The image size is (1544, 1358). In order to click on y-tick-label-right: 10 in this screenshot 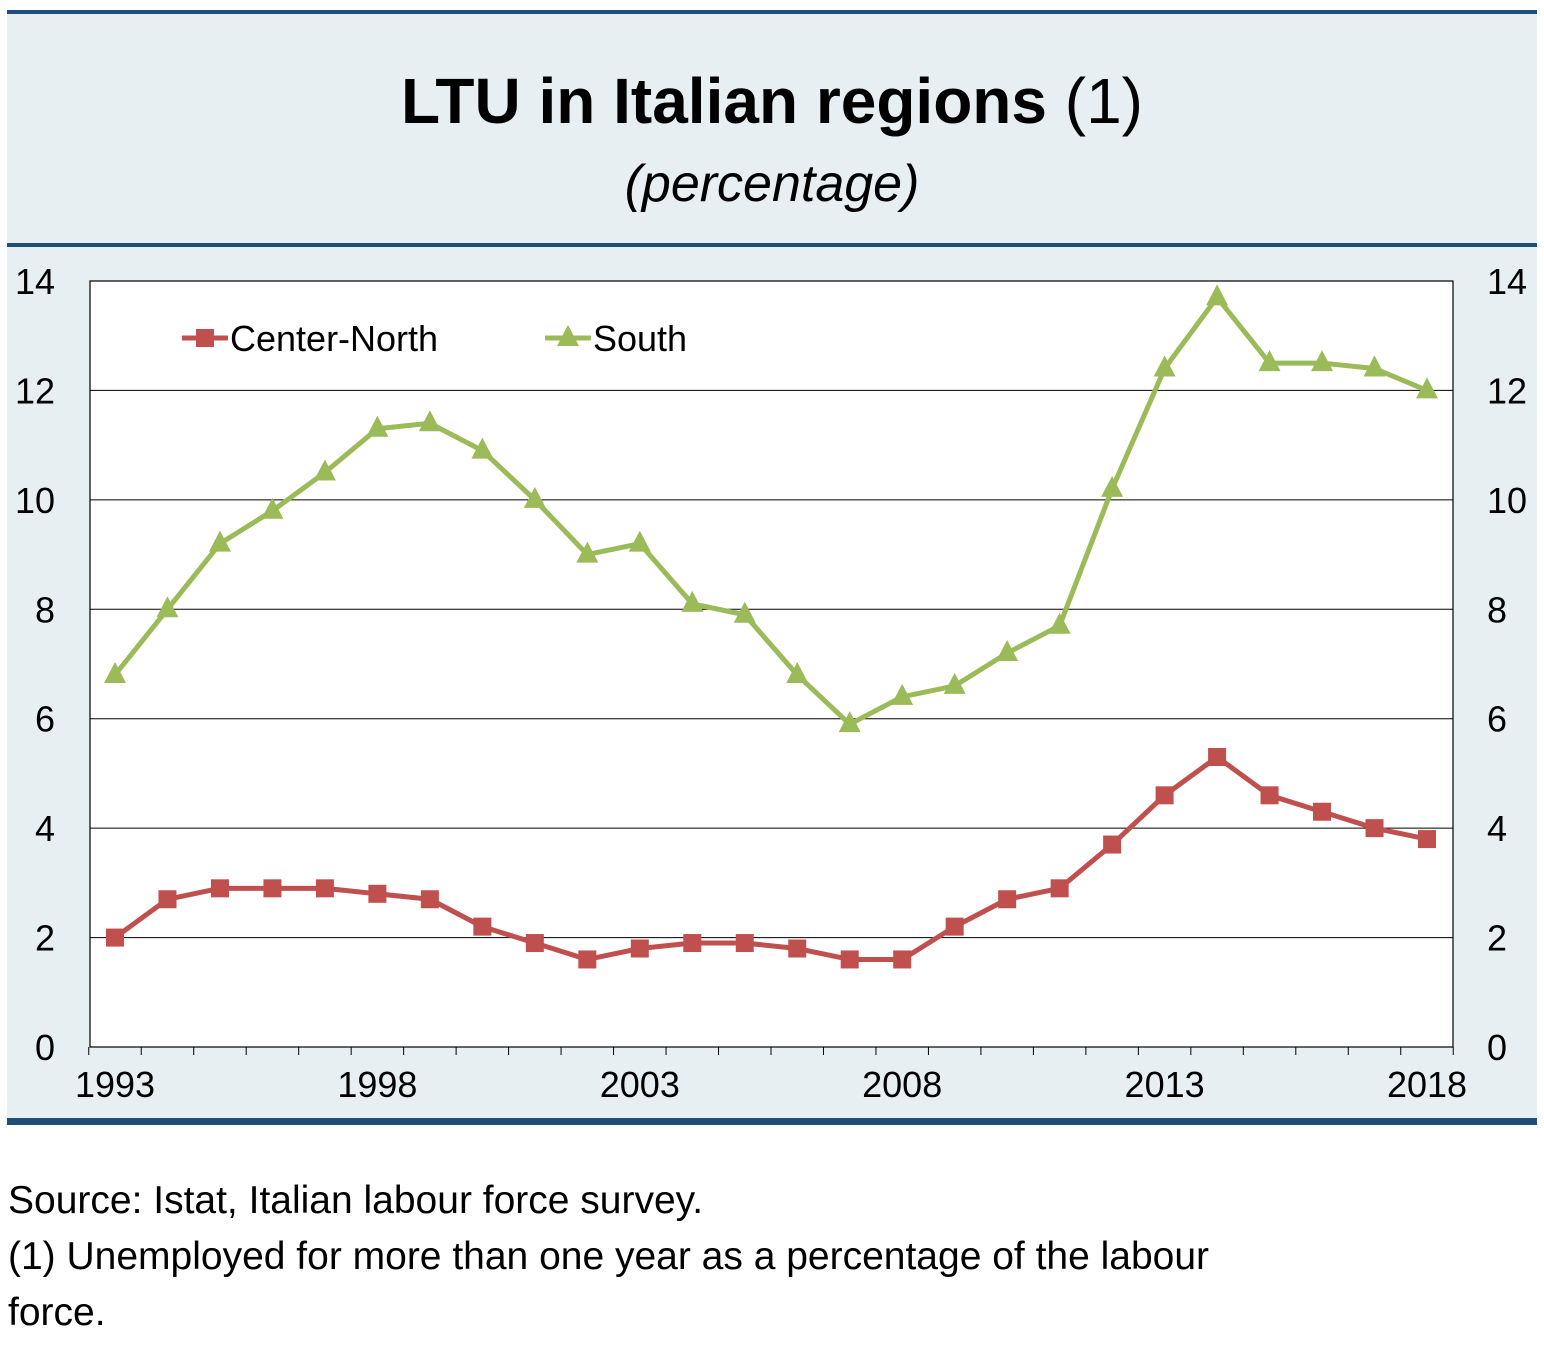, I will do `click(1507, 500)`.